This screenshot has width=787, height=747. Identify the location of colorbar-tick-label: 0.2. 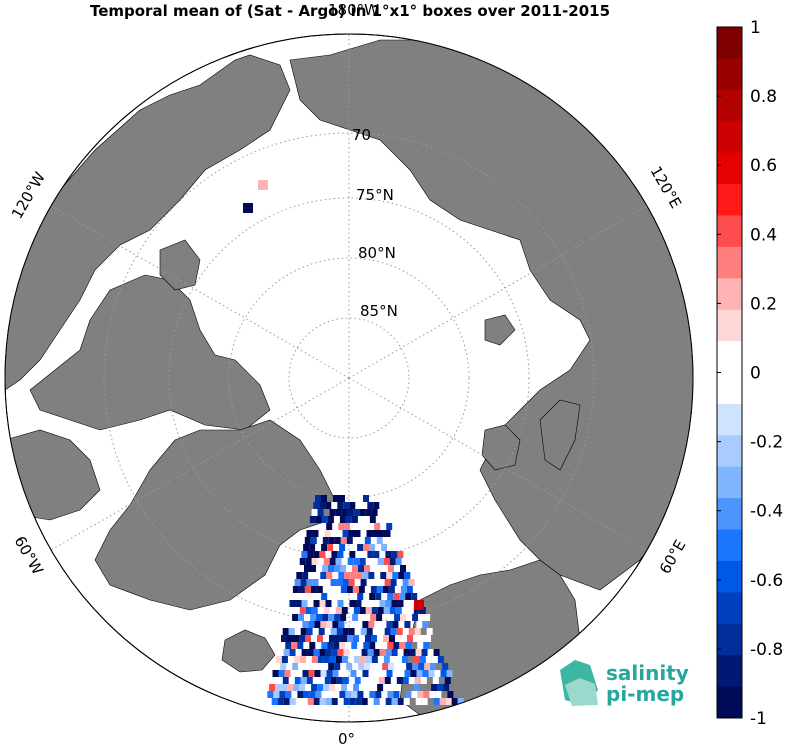
(763, 304).